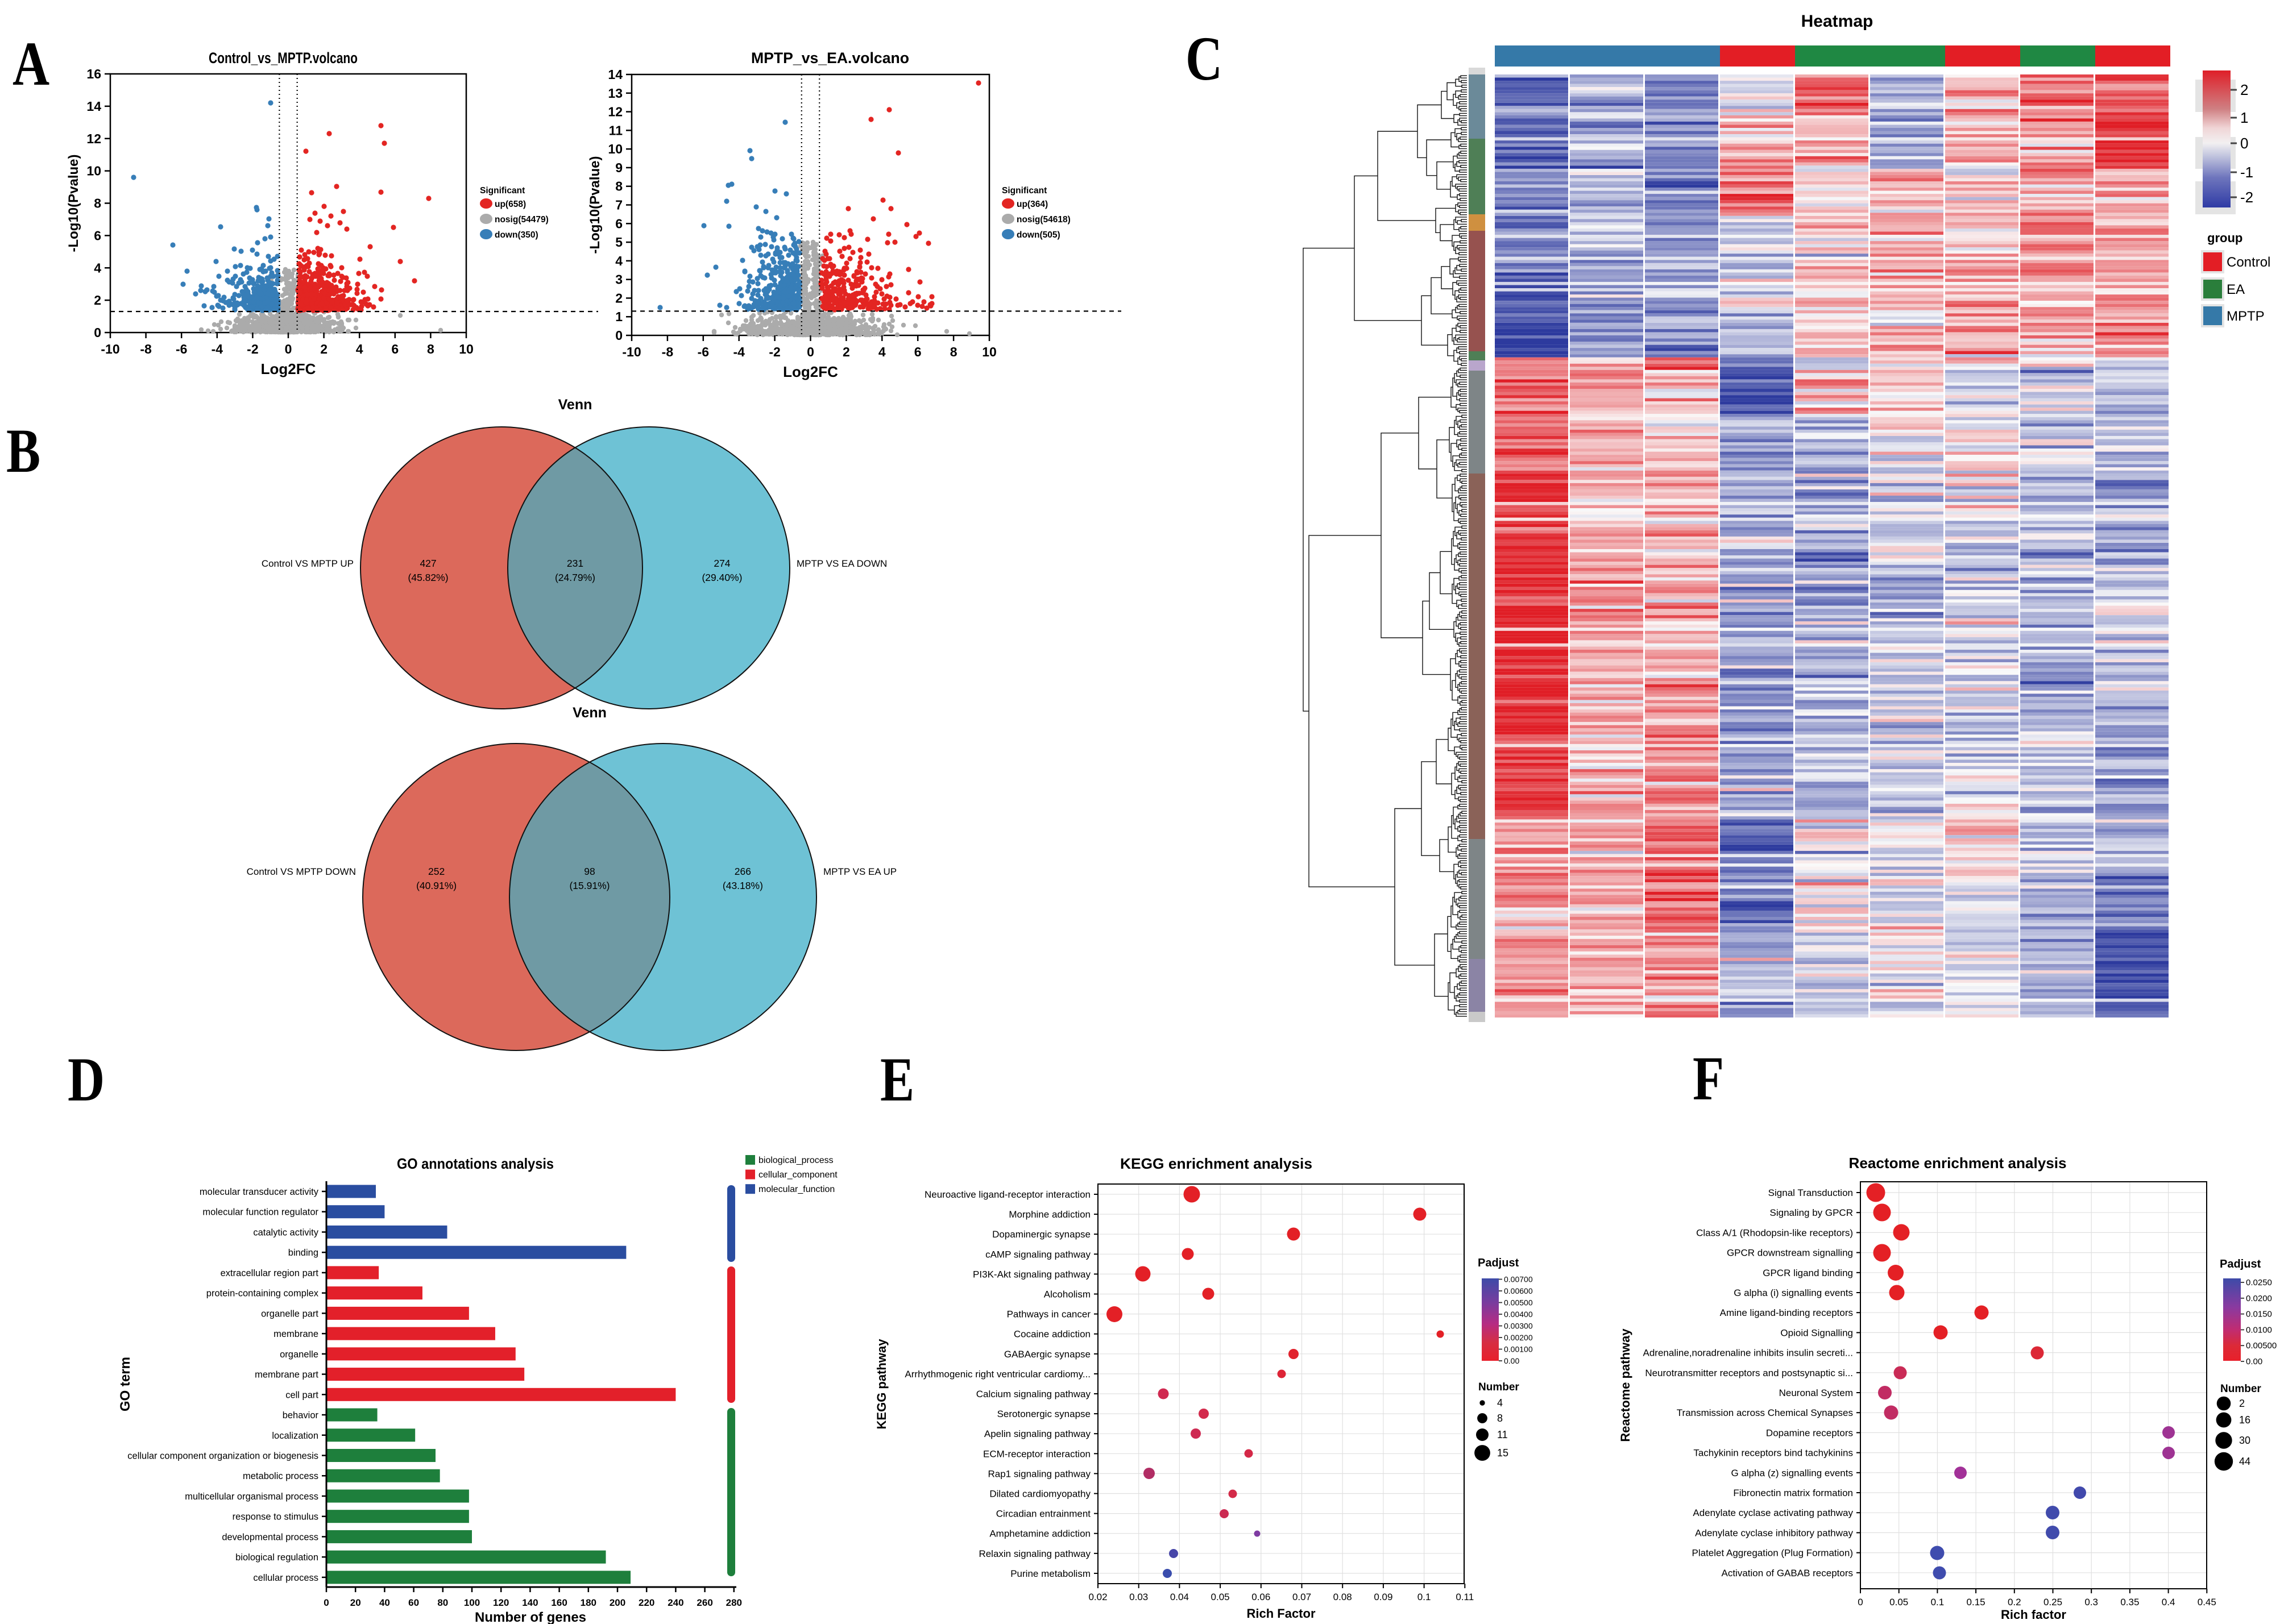 The image size is (2284, 1624). What do you see at coordinates (589, 871) in the screenshot?
I see `svg-text: 98` at bounding box center [589, 871].